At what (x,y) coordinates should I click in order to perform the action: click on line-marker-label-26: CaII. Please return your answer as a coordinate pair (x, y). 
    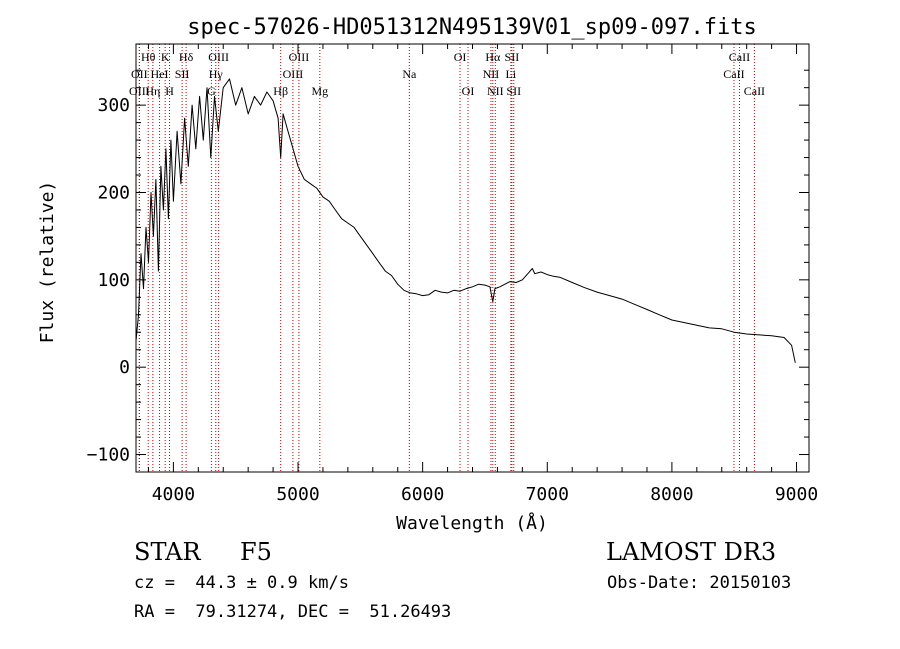
    Looking at the image, I should click on (733, 74).